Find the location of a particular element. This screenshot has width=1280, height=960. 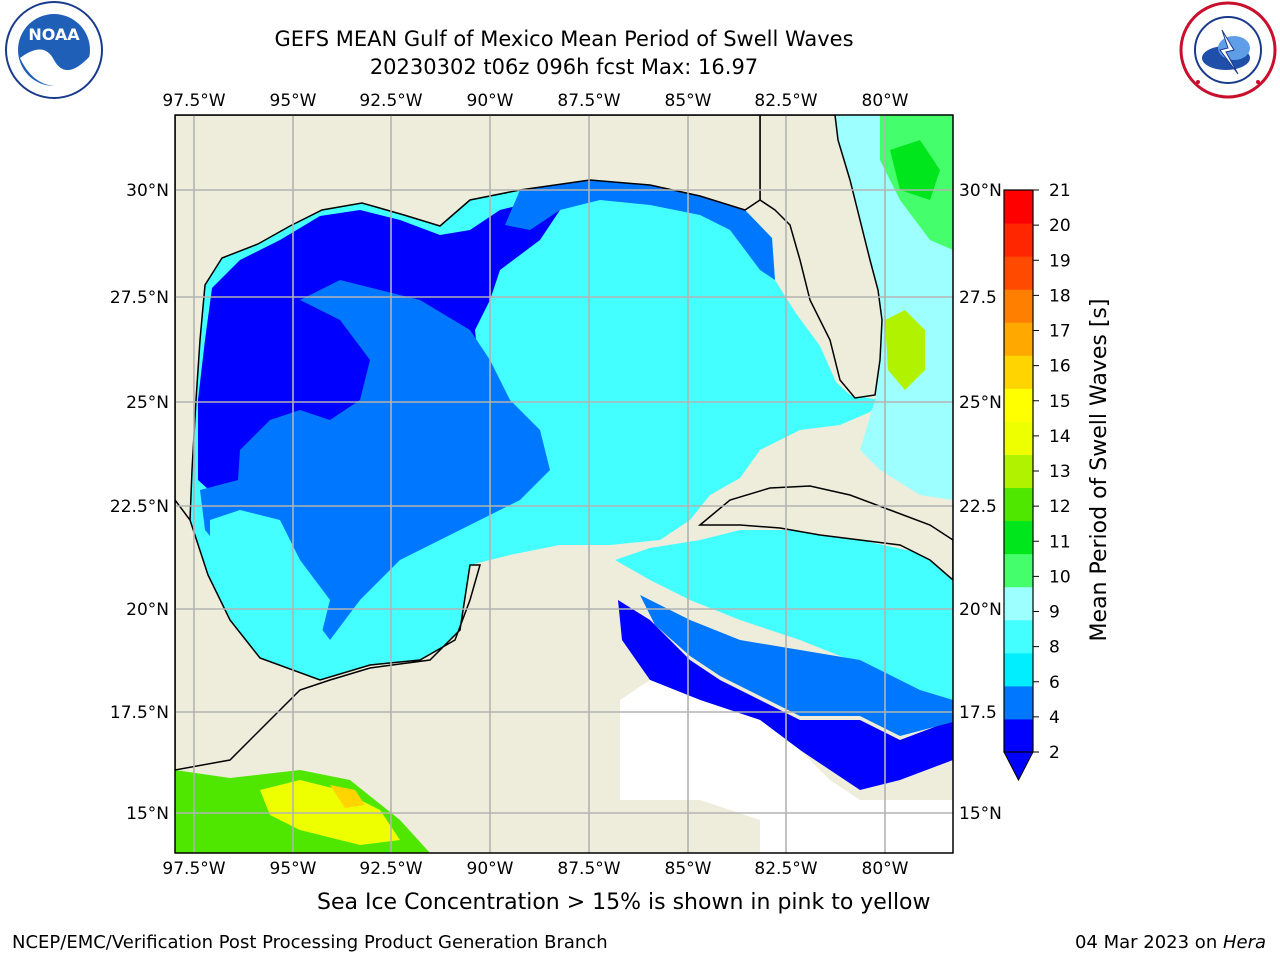

lon-label-top: 95°W is located at coordinates (293, 101).